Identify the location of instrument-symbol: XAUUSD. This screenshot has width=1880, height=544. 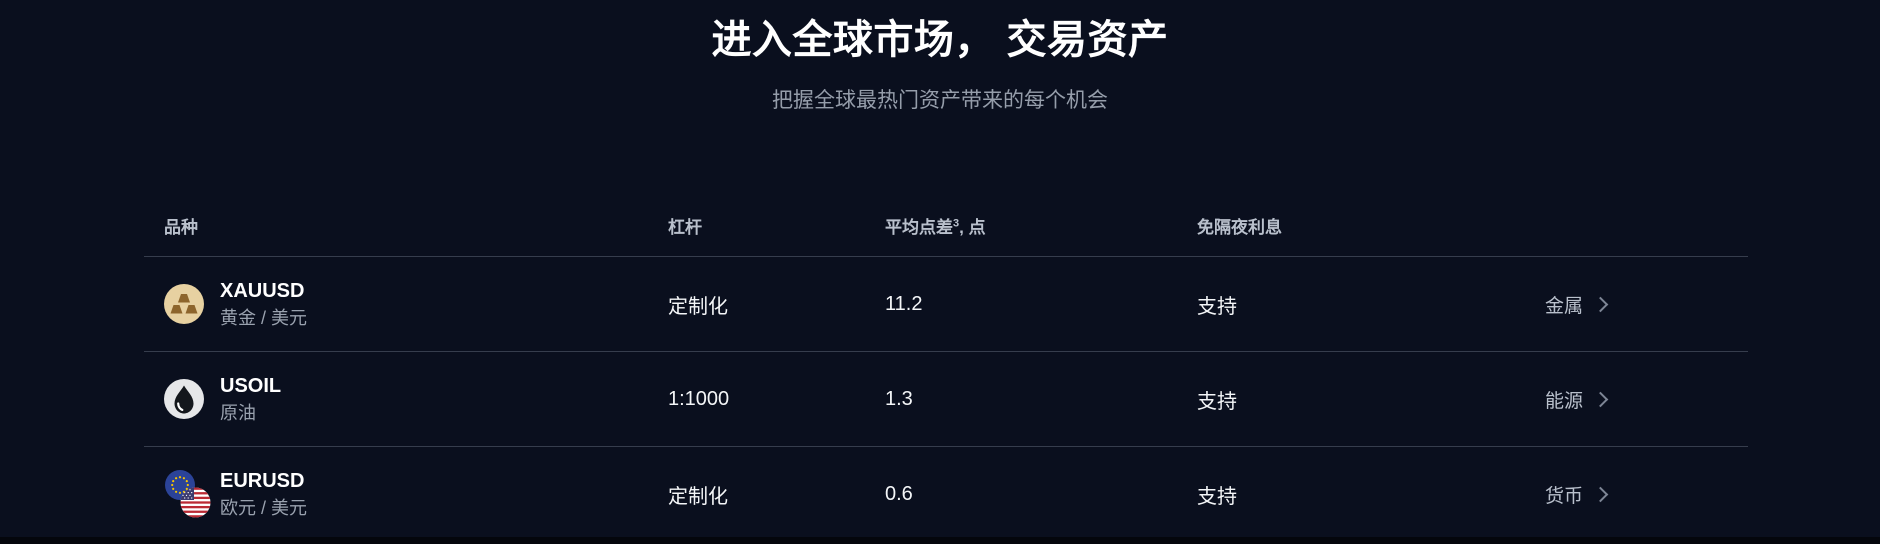
(262, 290).